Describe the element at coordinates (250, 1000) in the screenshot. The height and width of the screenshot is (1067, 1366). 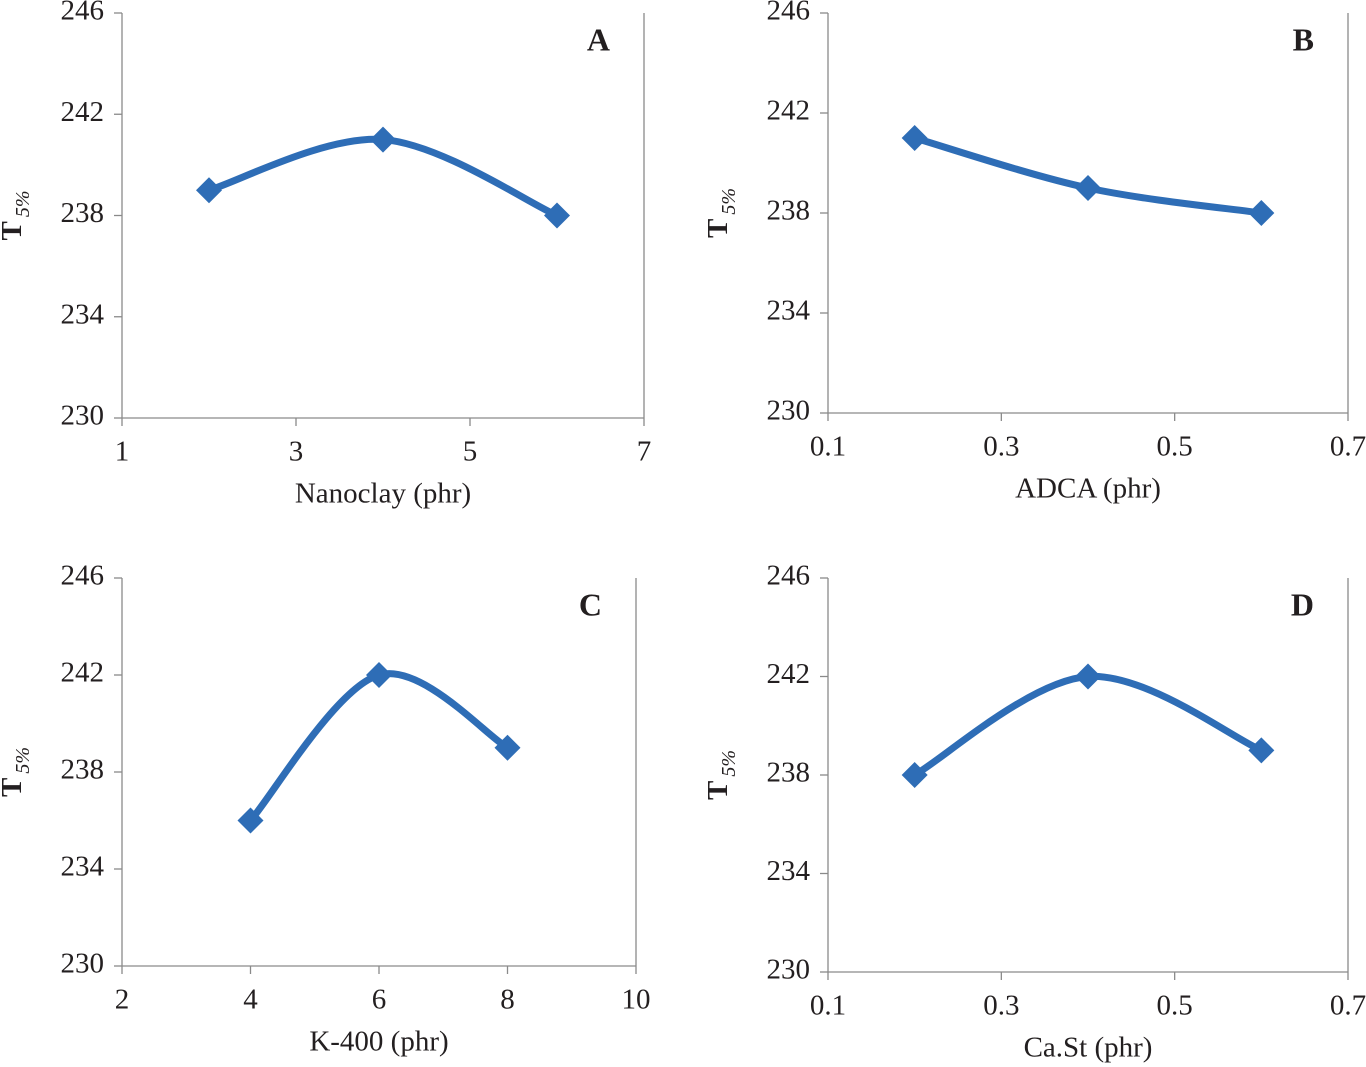
I see `x-tick-label: 4` at that location.